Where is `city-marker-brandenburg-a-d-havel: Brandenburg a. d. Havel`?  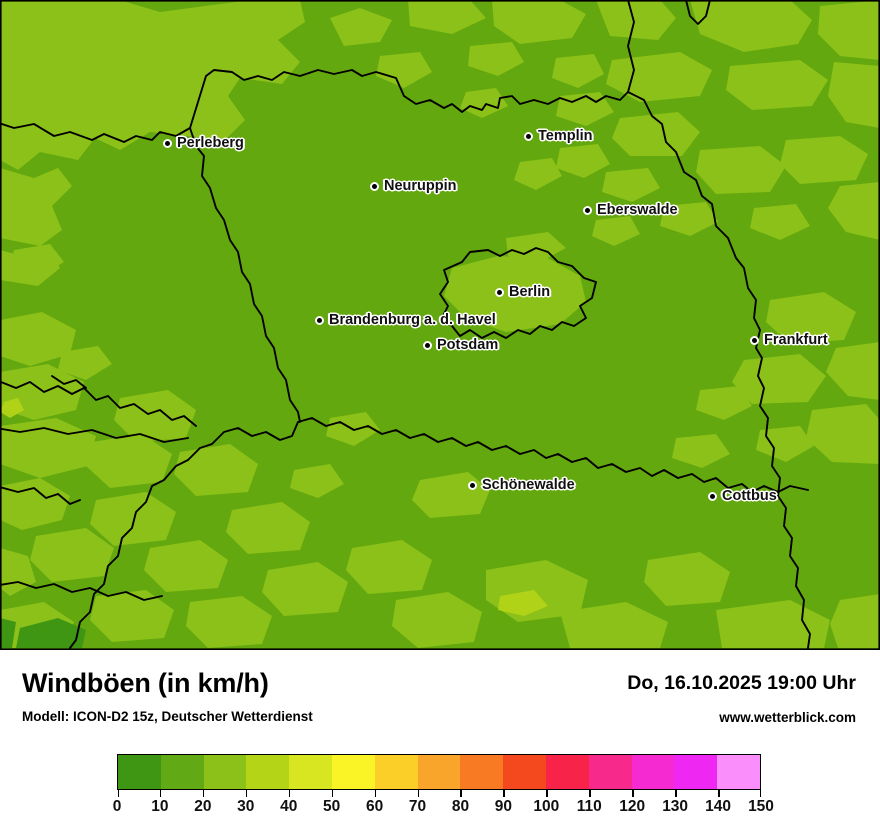
city-marker-brandenburg-a-d-havel: Brandenburg a. d. Havel is located at coordinates (405, 320).